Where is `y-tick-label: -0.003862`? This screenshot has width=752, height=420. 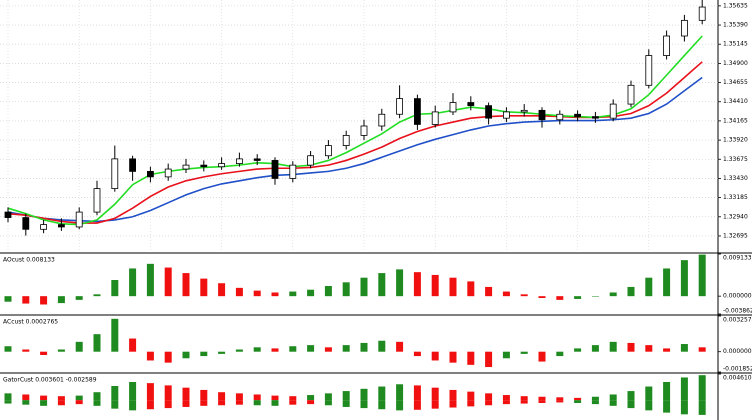
y-tick-label: -0.003862 is located at coordinates (737, 311).